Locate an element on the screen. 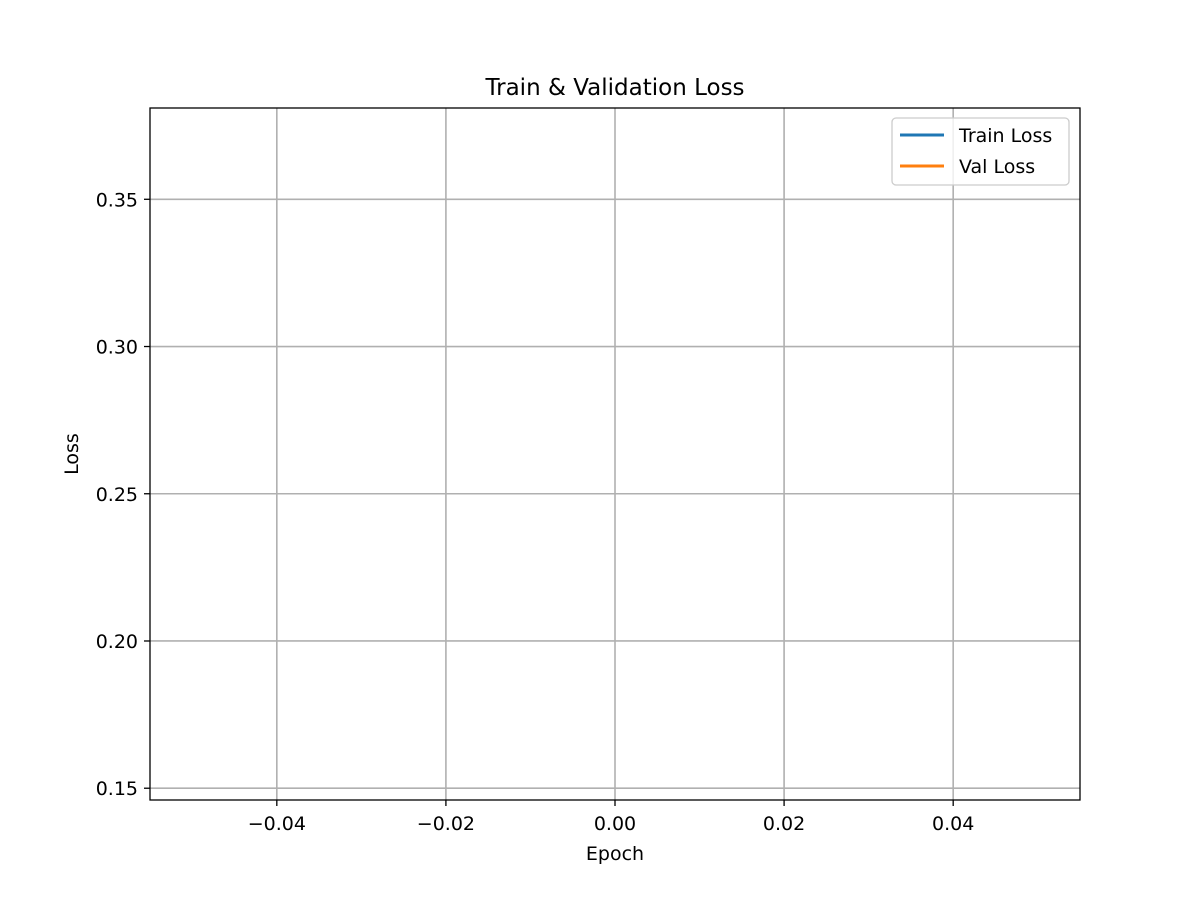 The width and height of the screenshot is (1200, 900). legend: Train Loss Val Loss is located at coordinates (980, 151).